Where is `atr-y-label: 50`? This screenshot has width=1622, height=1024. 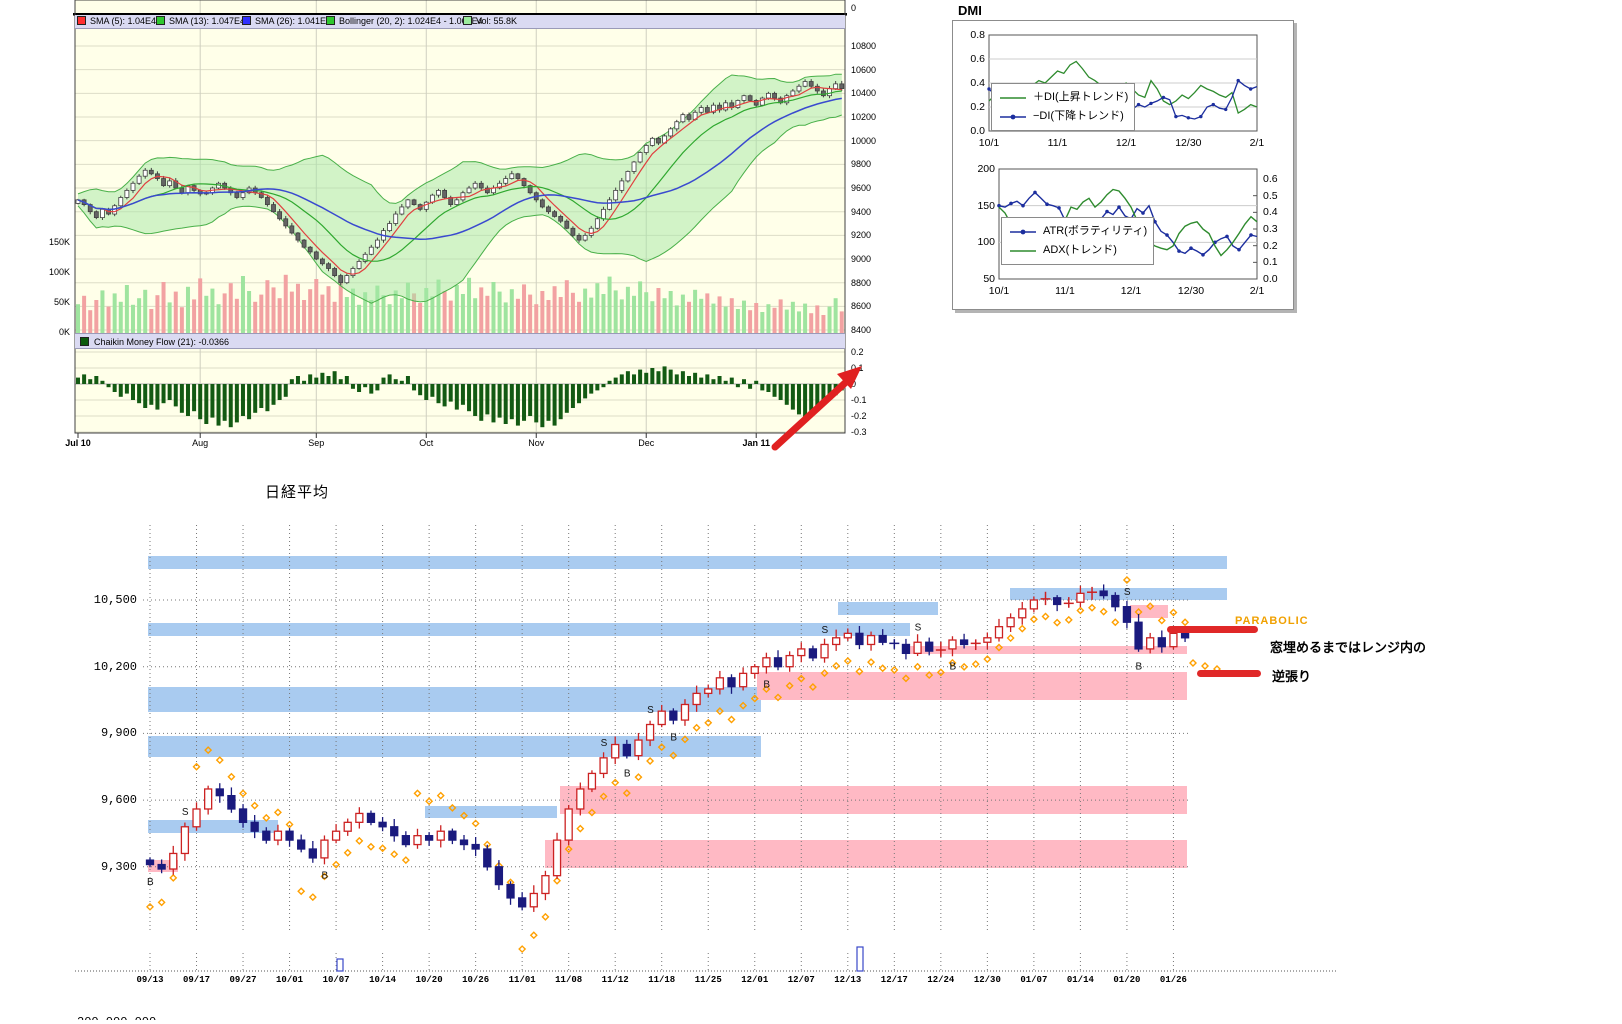 atr-y-label: 50 is located at coordinates (989, 278).